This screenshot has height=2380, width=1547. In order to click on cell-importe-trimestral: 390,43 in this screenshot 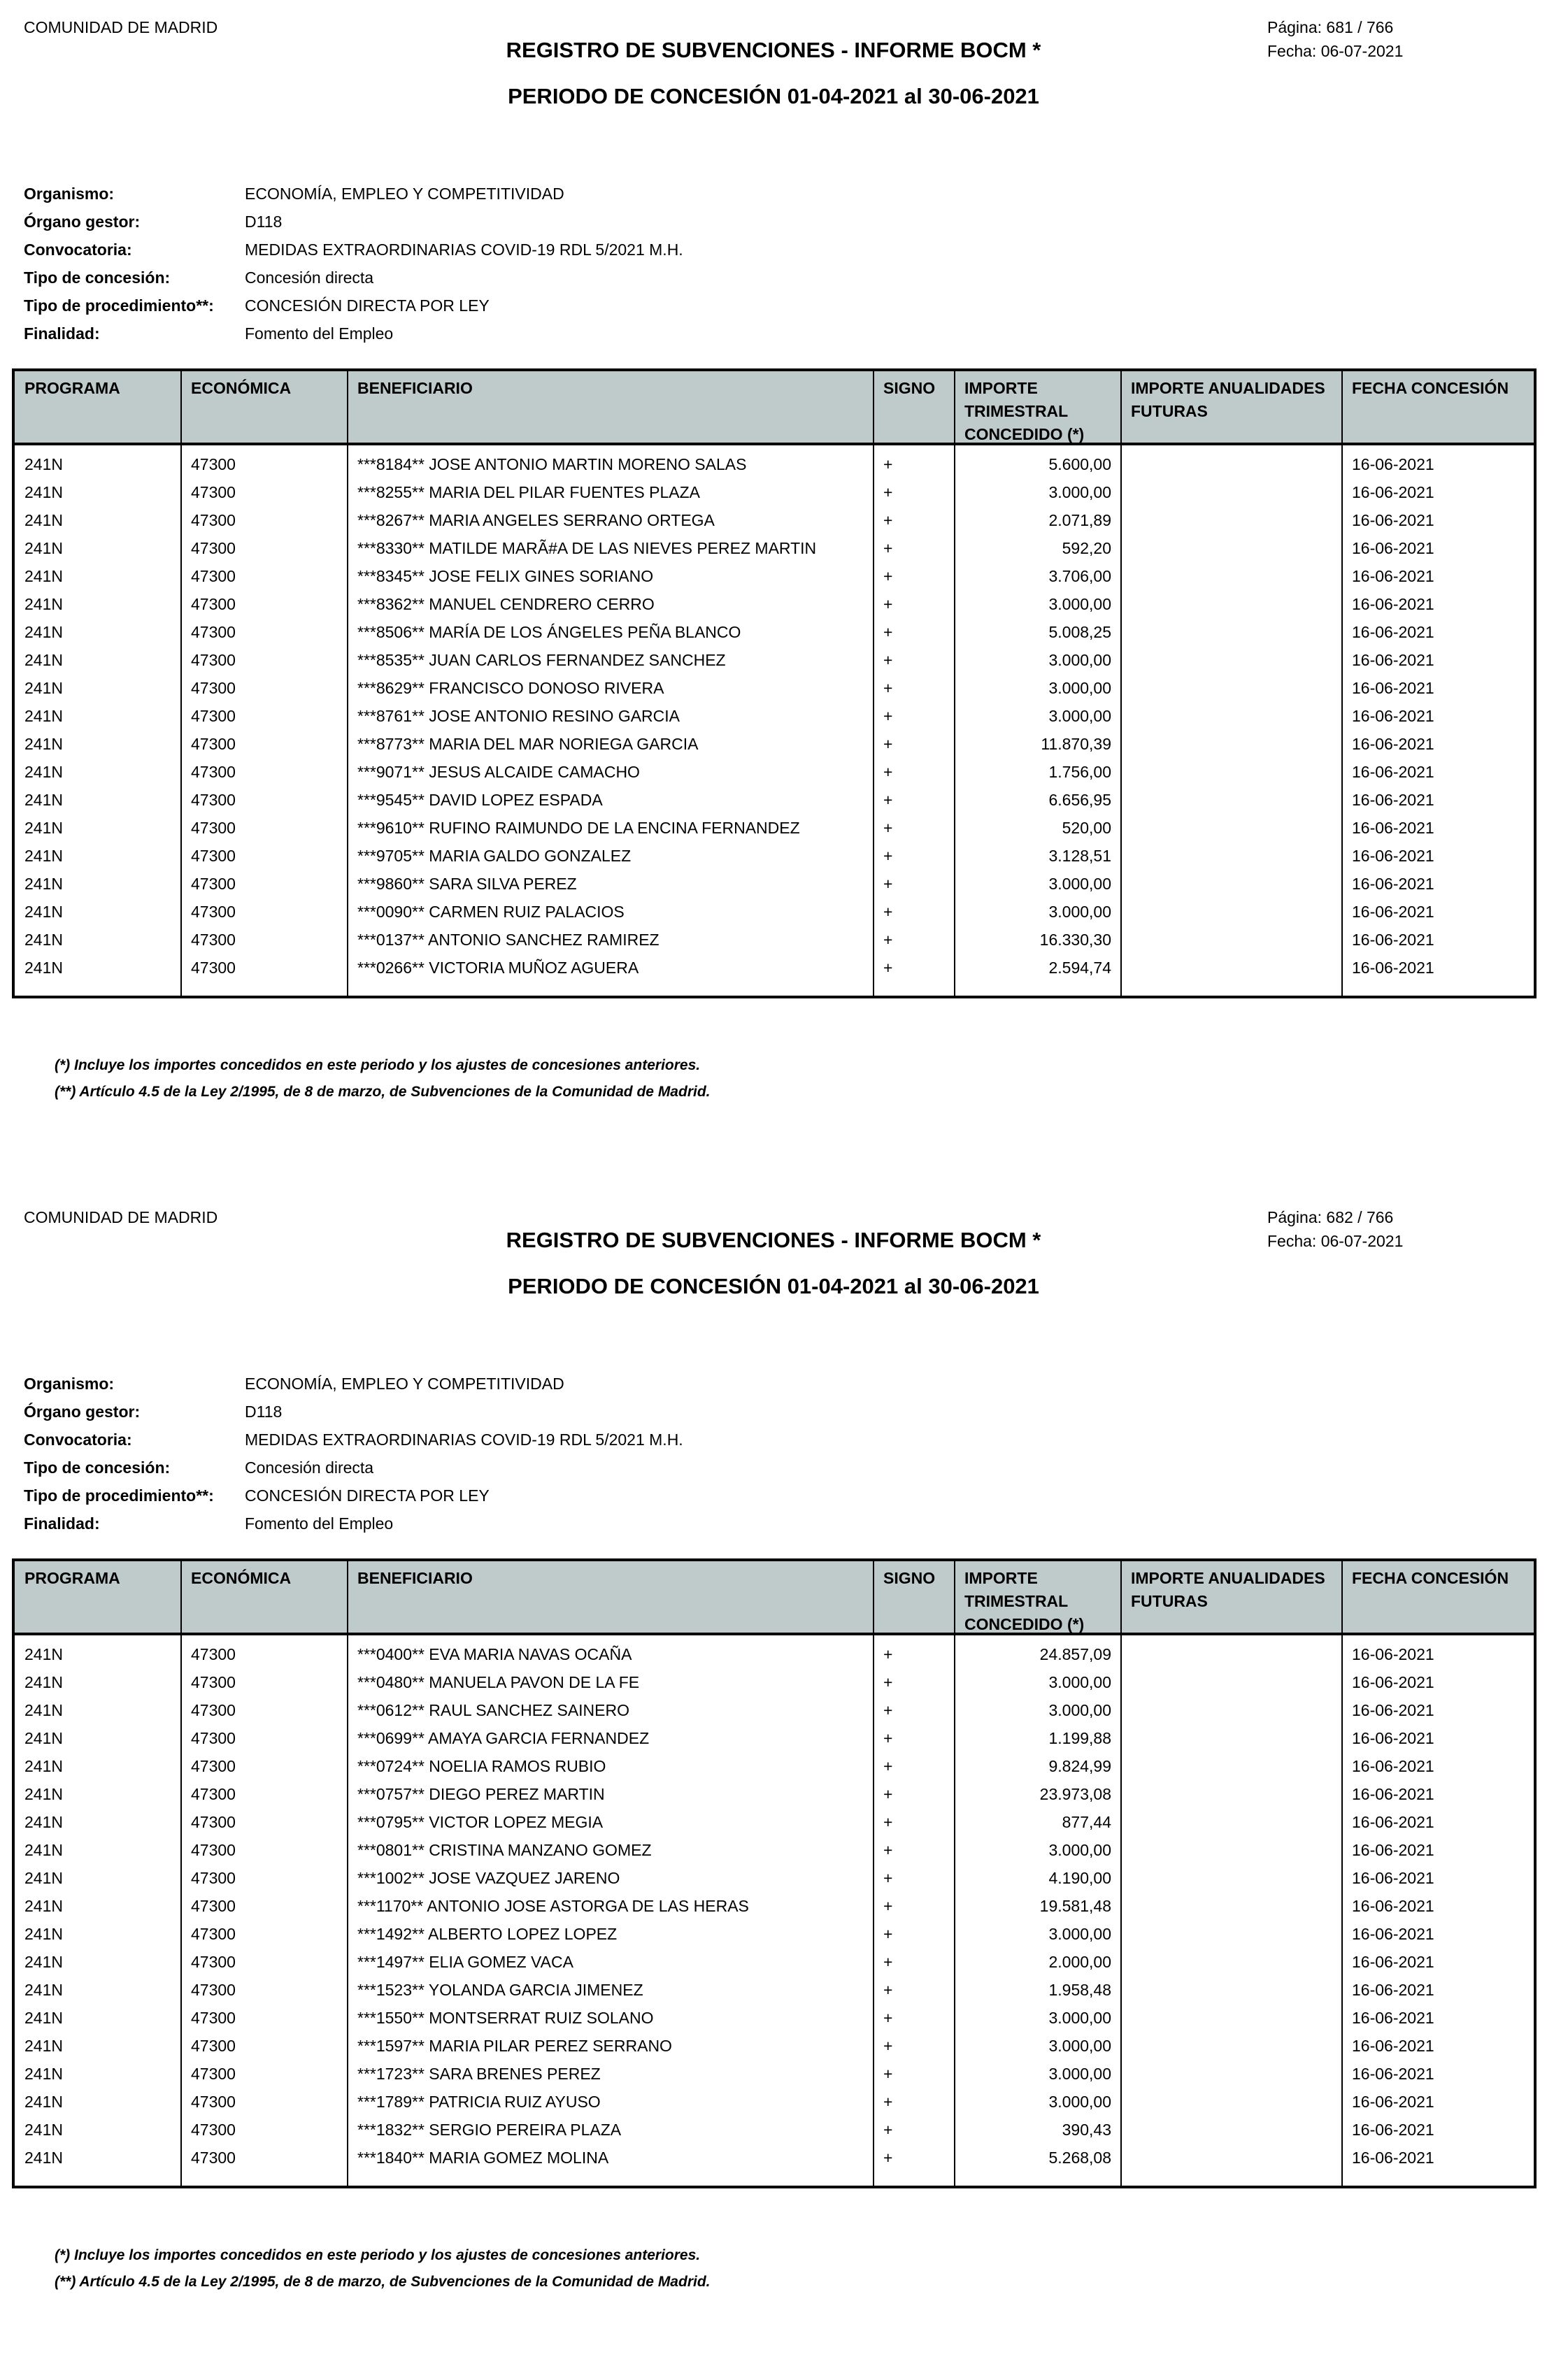, I will do `click(1086, 2130)`.